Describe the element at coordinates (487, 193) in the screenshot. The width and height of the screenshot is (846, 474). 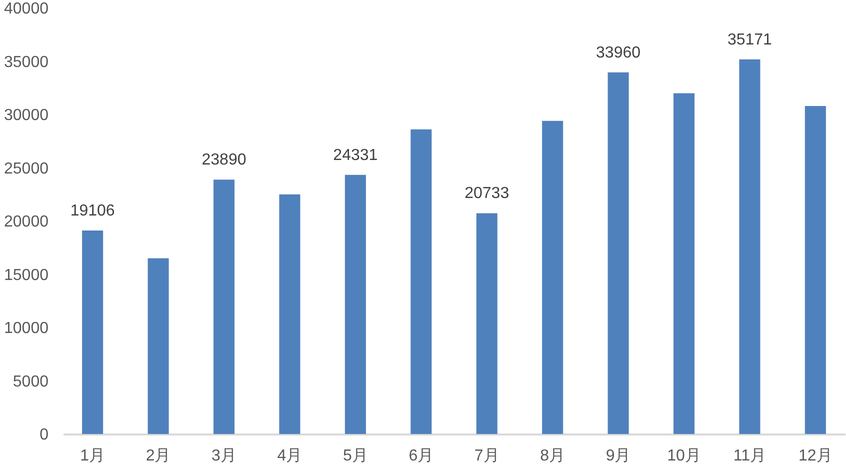
I see `data-label: 20733` at that location.